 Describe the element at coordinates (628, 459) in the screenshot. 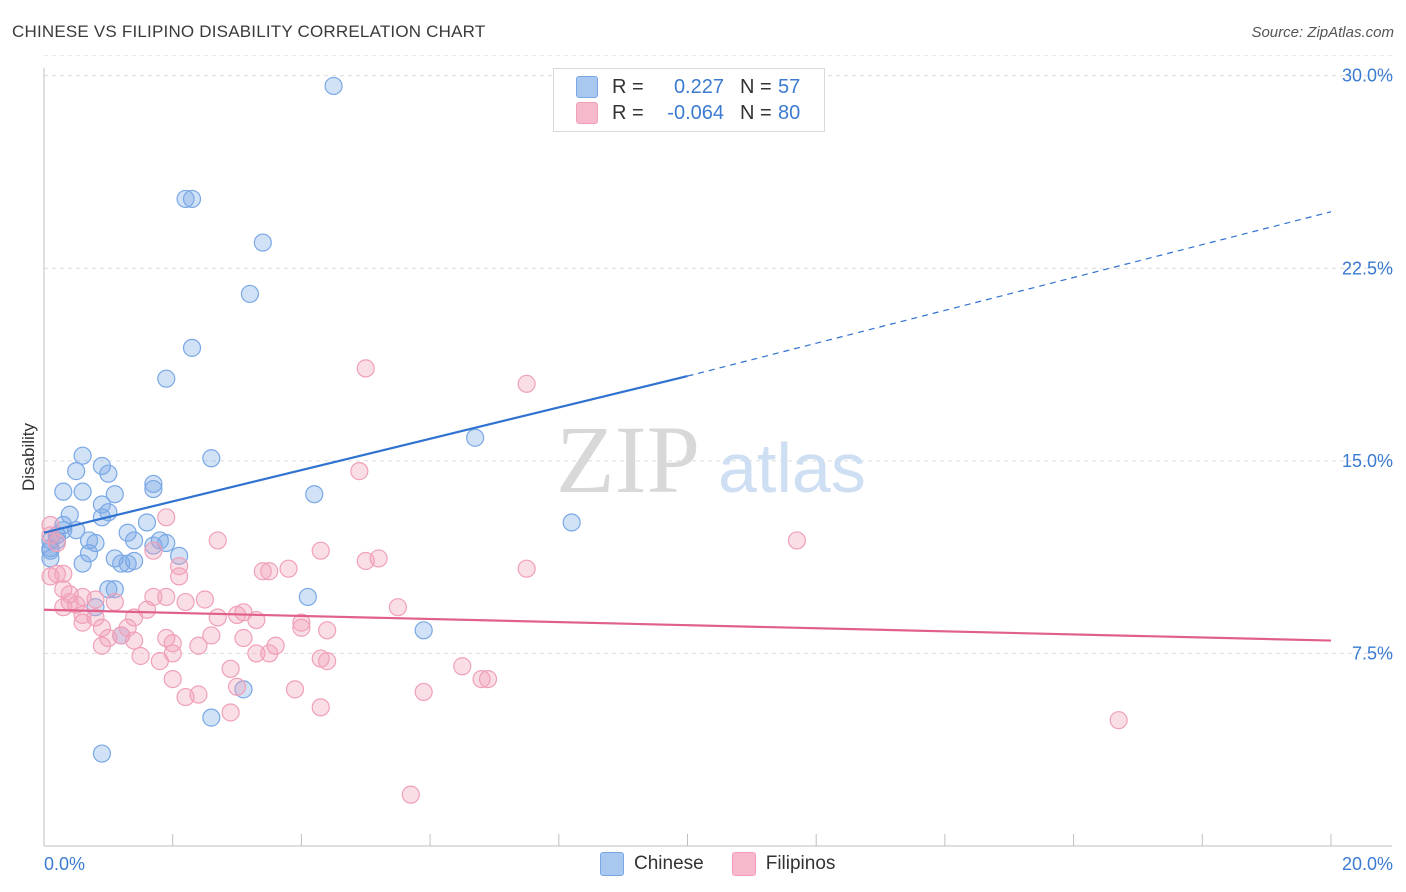

I see `watermark-zip: ZIP` at that location.